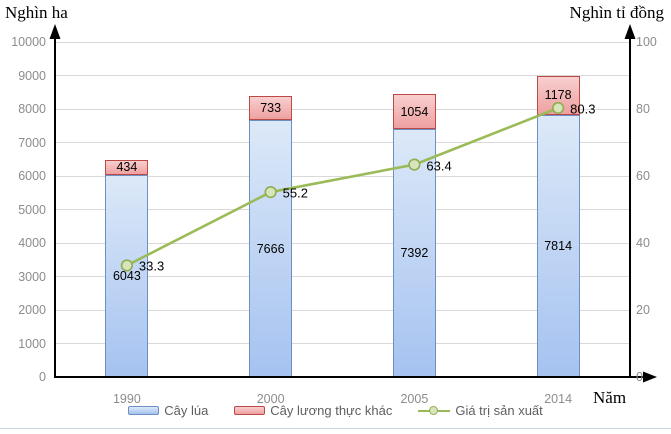  Describe the element at coordinates (126, 399) in the screenshot. I see `x-axis-category-label: 1990` at that location.